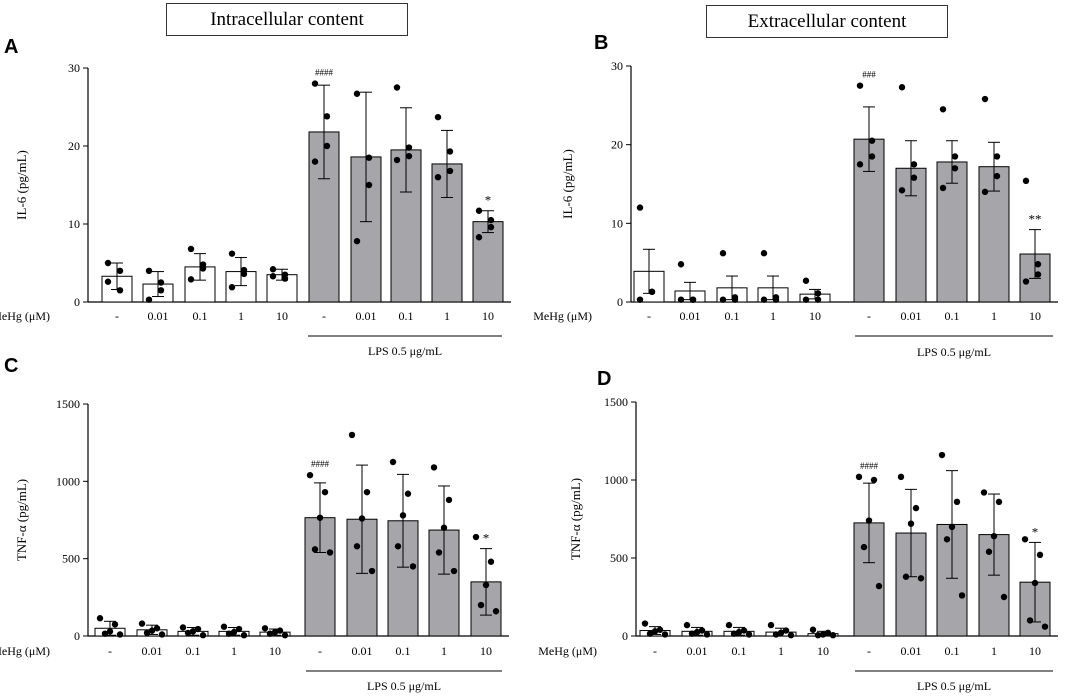  What do you see at coordinates (562, 316) in the screenshot?
I see `panel-b-mehg-label: MeHg (μM)` at bounding box center [562, 316].